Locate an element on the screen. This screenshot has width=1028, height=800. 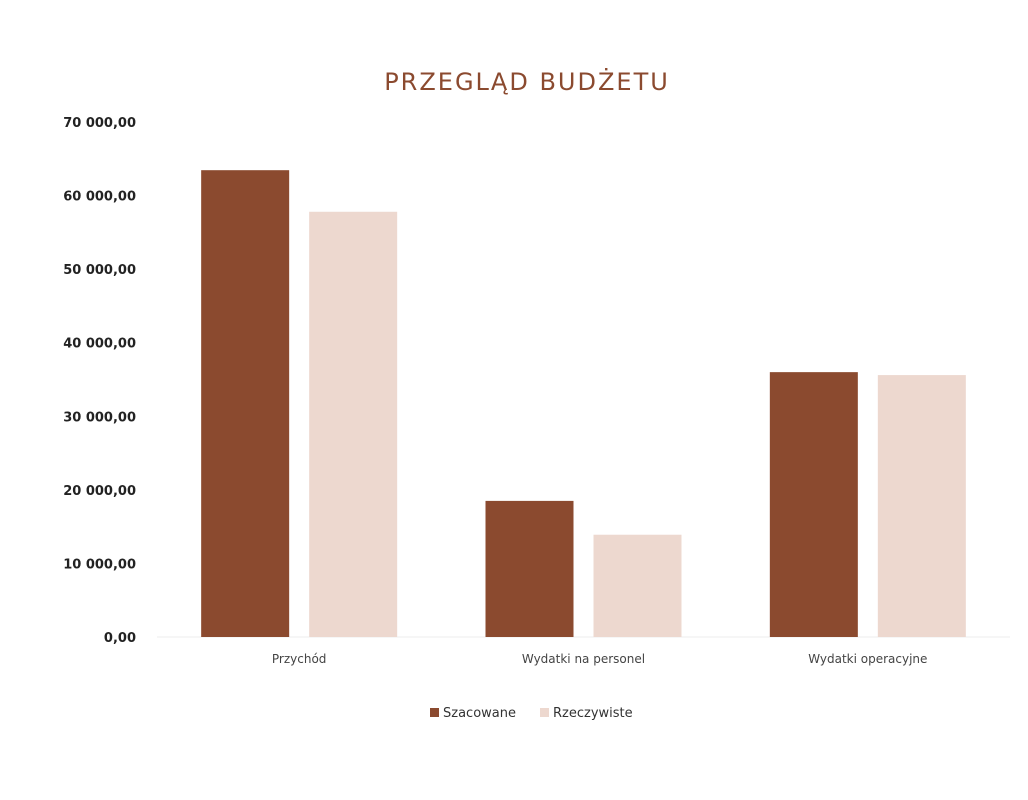
y-tick-label: 30 000,00 is located at coordinates (99, 417).